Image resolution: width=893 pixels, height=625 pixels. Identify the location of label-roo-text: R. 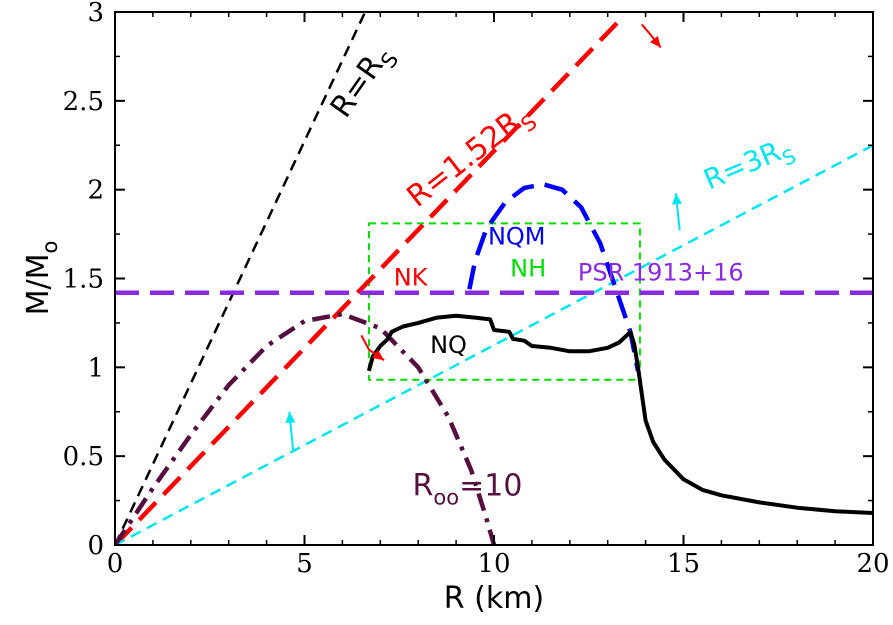
(423, 485).